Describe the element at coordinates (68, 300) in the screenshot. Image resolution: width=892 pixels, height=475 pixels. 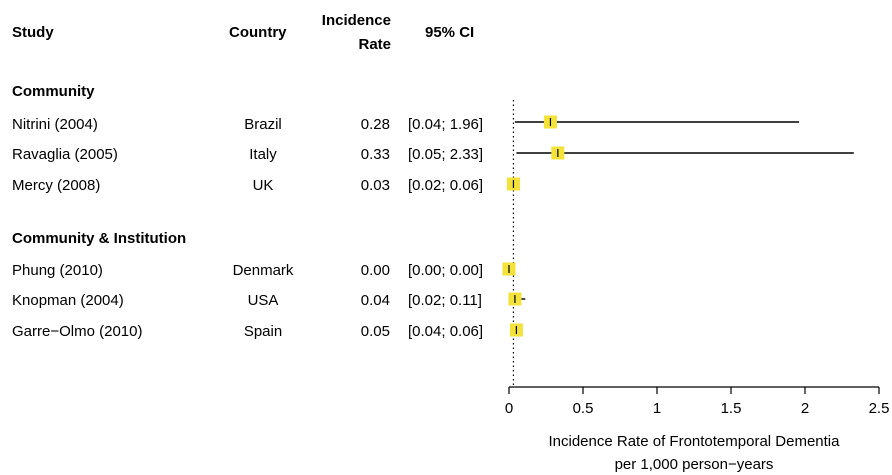
I see `study-name: Knopman (2004)` at that location.